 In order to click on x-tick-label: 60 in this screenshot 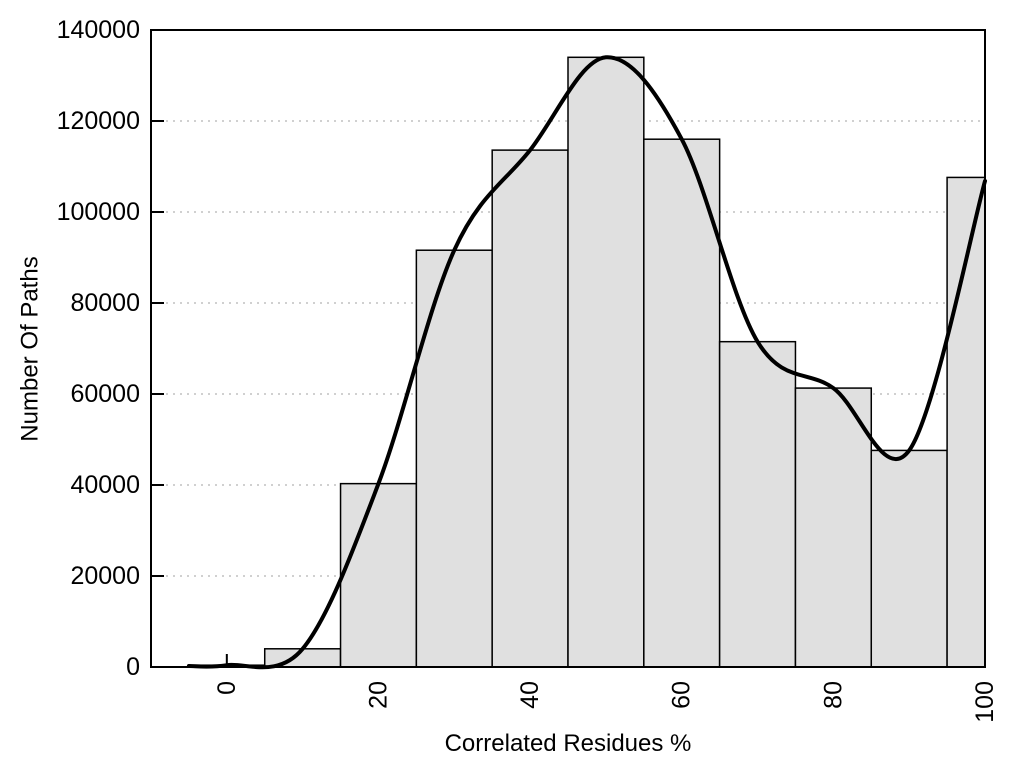, I will do `click(682, 695)`.